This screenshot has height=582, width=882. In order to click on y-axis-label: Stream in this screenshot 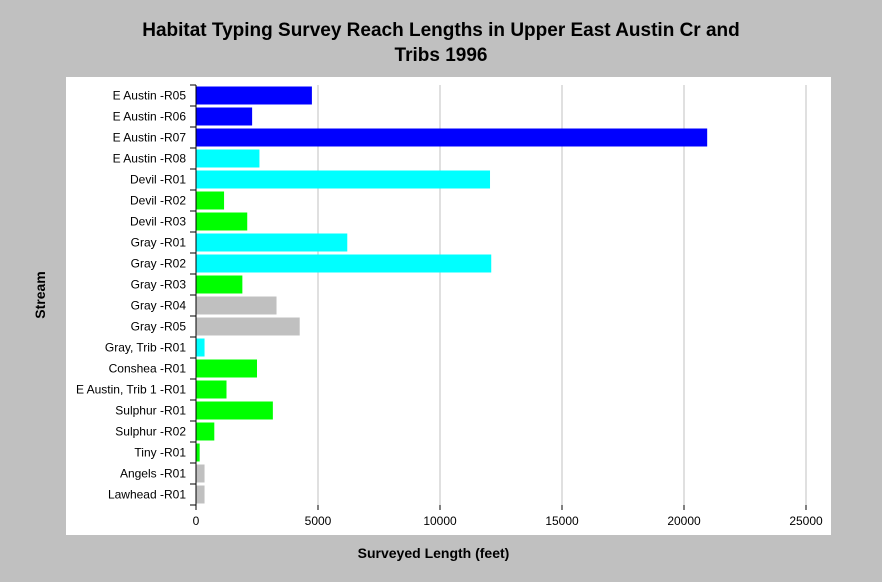, I will do `click(40, 294)`.